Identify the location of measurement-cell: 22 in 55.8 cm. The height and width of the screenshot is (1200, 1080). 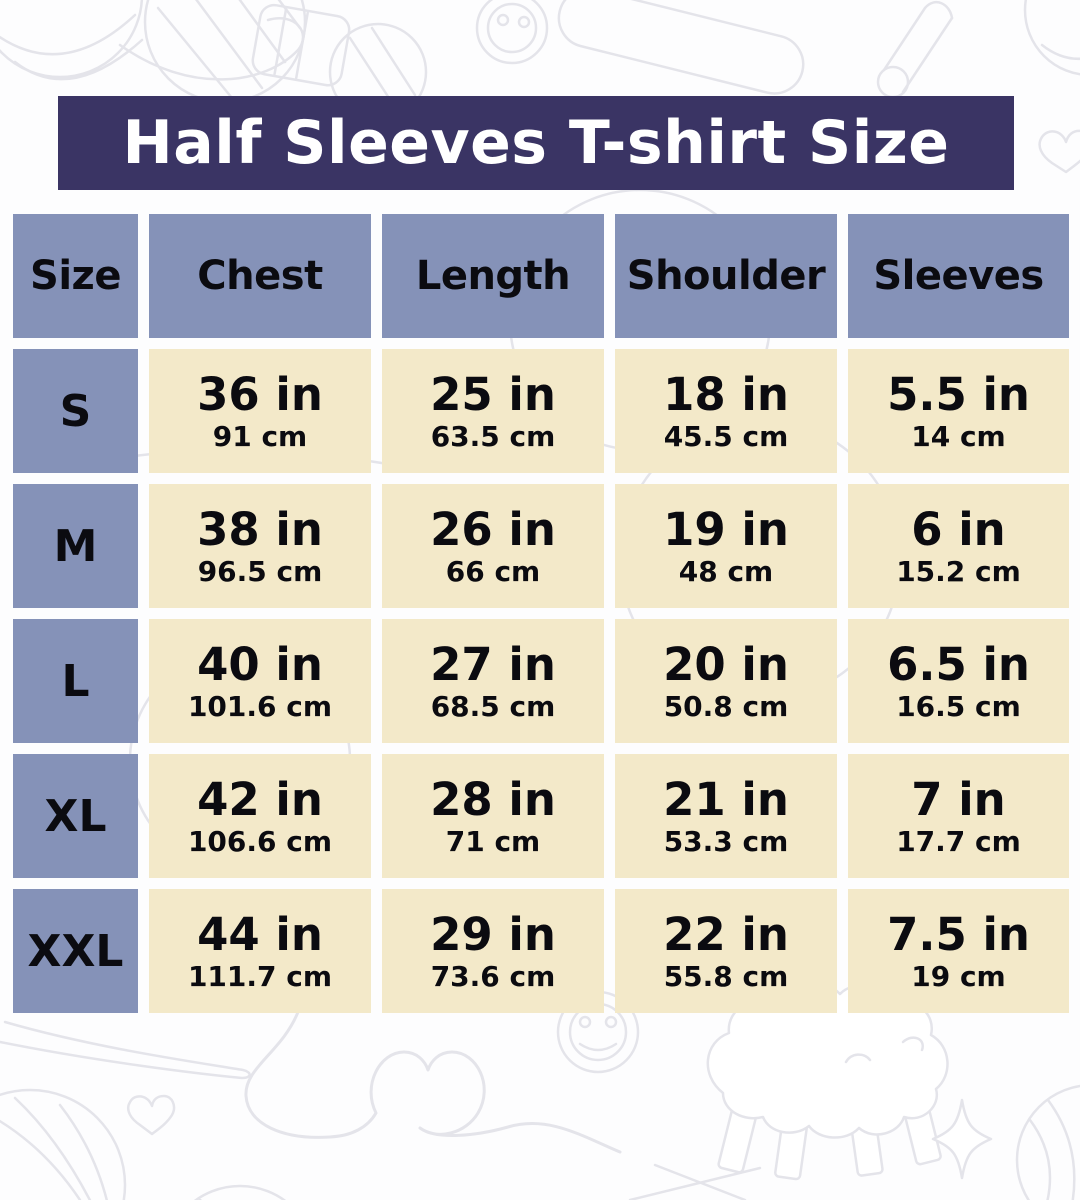
(726, 951).